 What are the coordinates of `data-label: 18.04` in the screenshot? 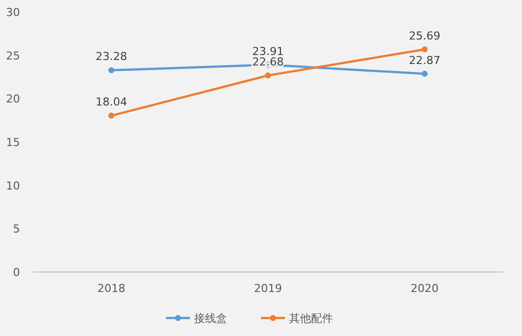 It's located at (112, 102).